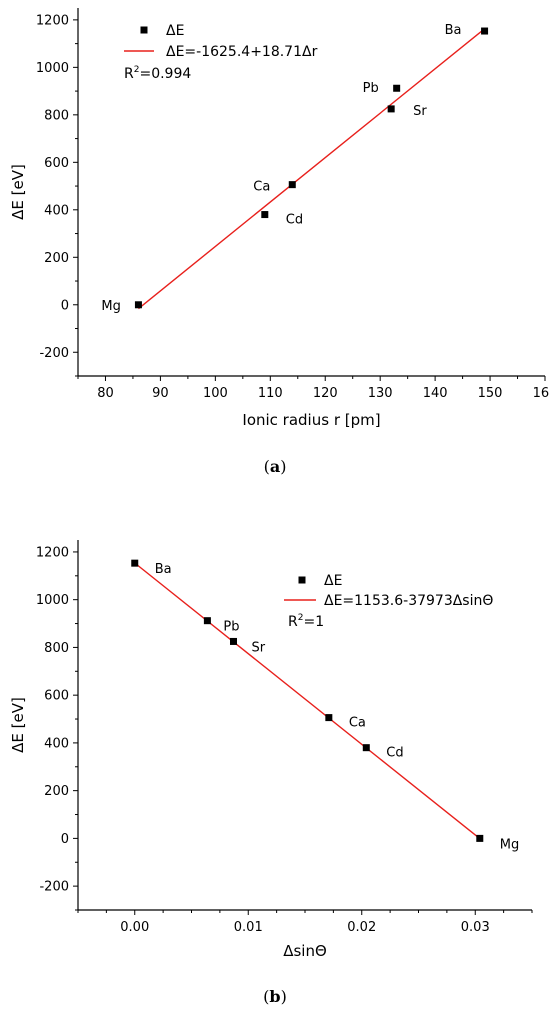 Image resolution: width=550 pixels, height=1024 pixels. I want to click on panel-caption-letter: b, so click(274, 996).